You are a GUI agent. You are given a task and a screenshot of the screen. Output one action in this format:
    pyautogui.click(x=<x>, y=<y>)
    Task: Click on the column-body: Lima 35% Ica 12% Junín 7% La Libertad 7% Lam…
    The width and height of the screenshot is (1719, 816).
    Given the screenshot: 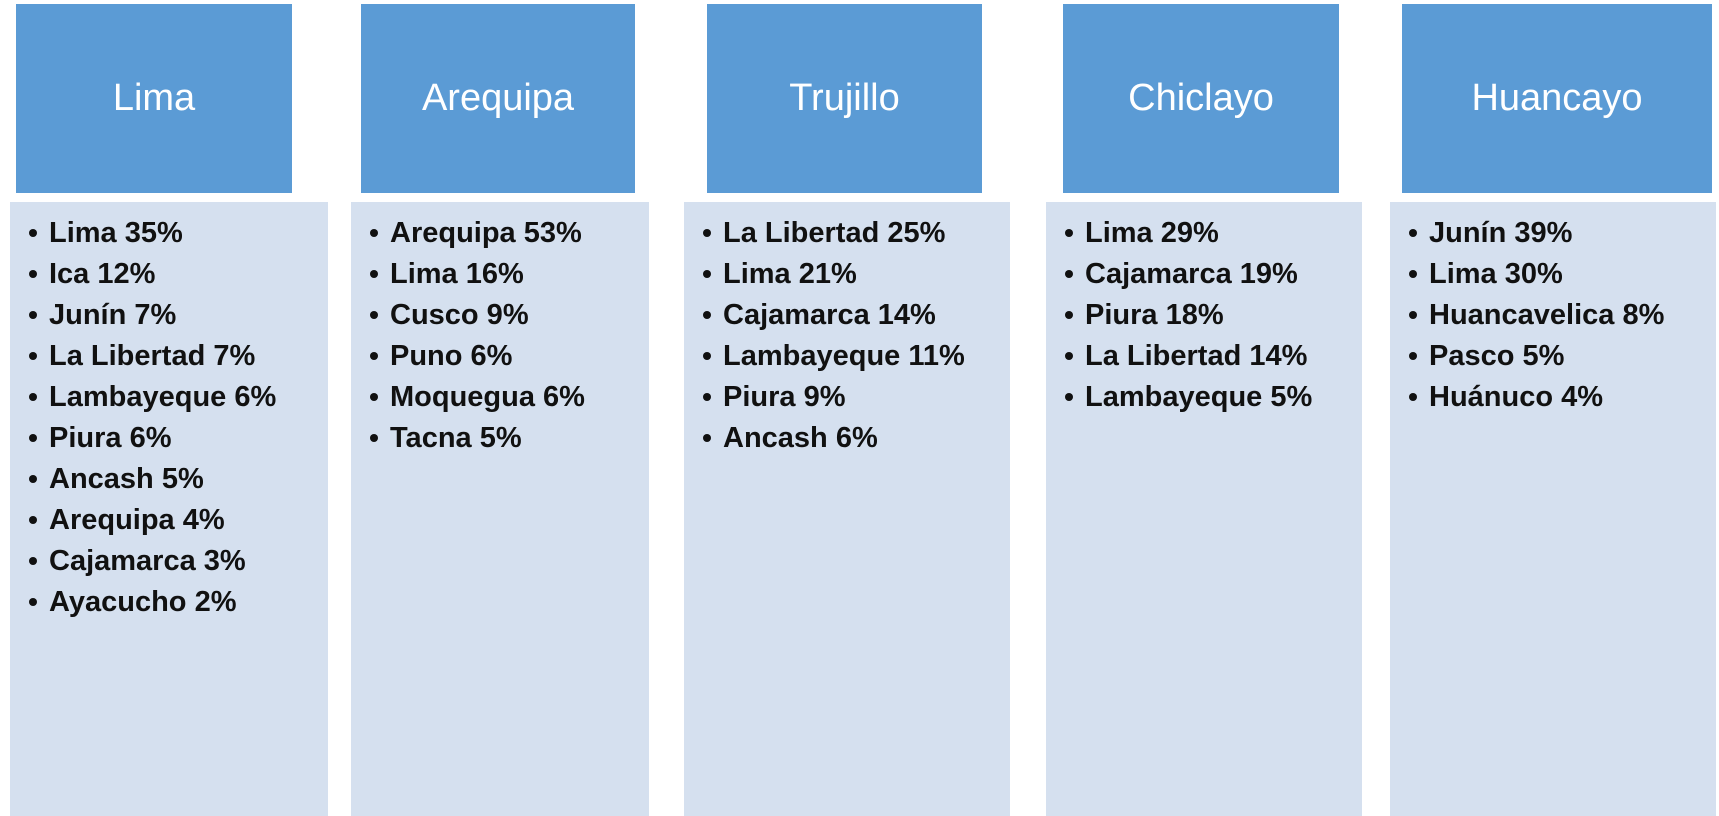 What is the action you would take?
    pyautogui.click(x=169, y=509)
    